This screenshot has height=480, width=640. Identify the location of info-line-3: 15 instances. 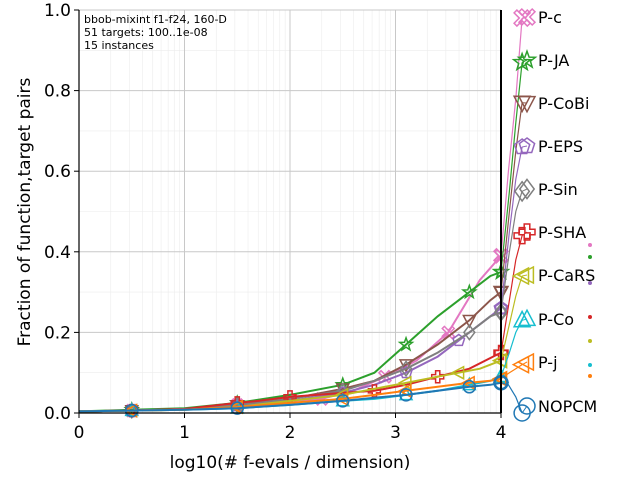
(119, 45).